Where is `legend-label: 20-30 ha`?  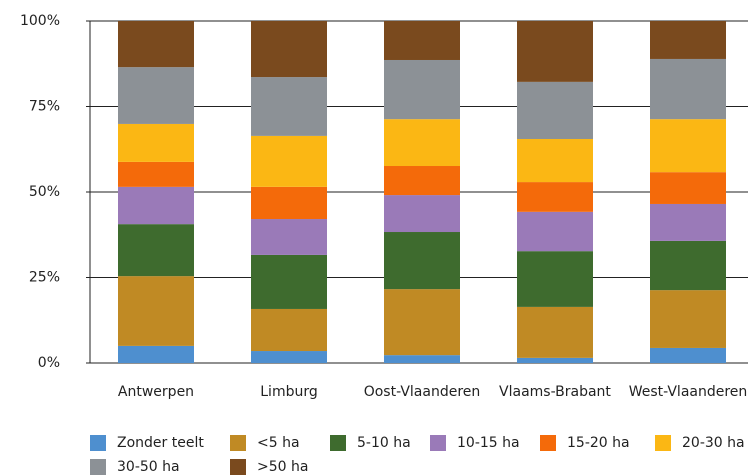
legend-label: 20-30 ha is located at coordinates (713, 443).